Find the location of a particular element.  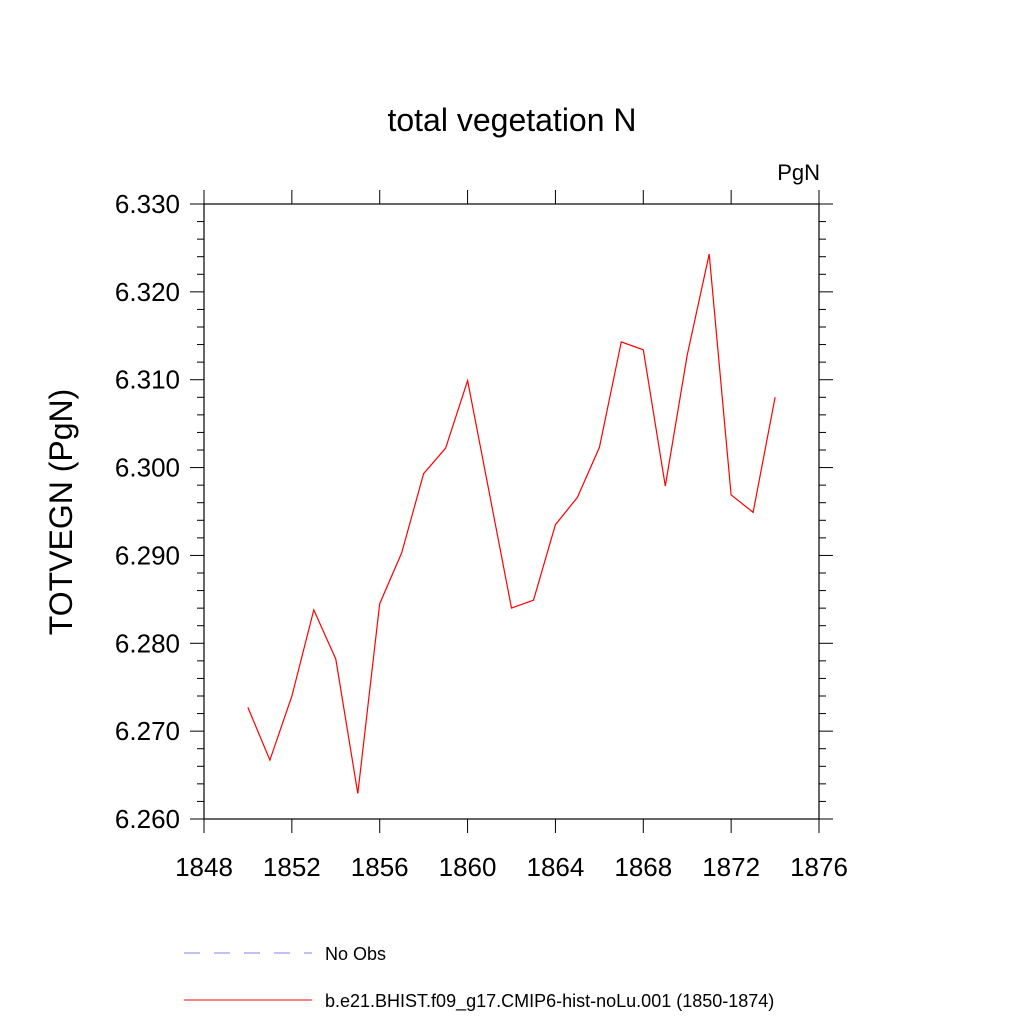

x-tick-label: 1876 is located at coordinates (819, 867).